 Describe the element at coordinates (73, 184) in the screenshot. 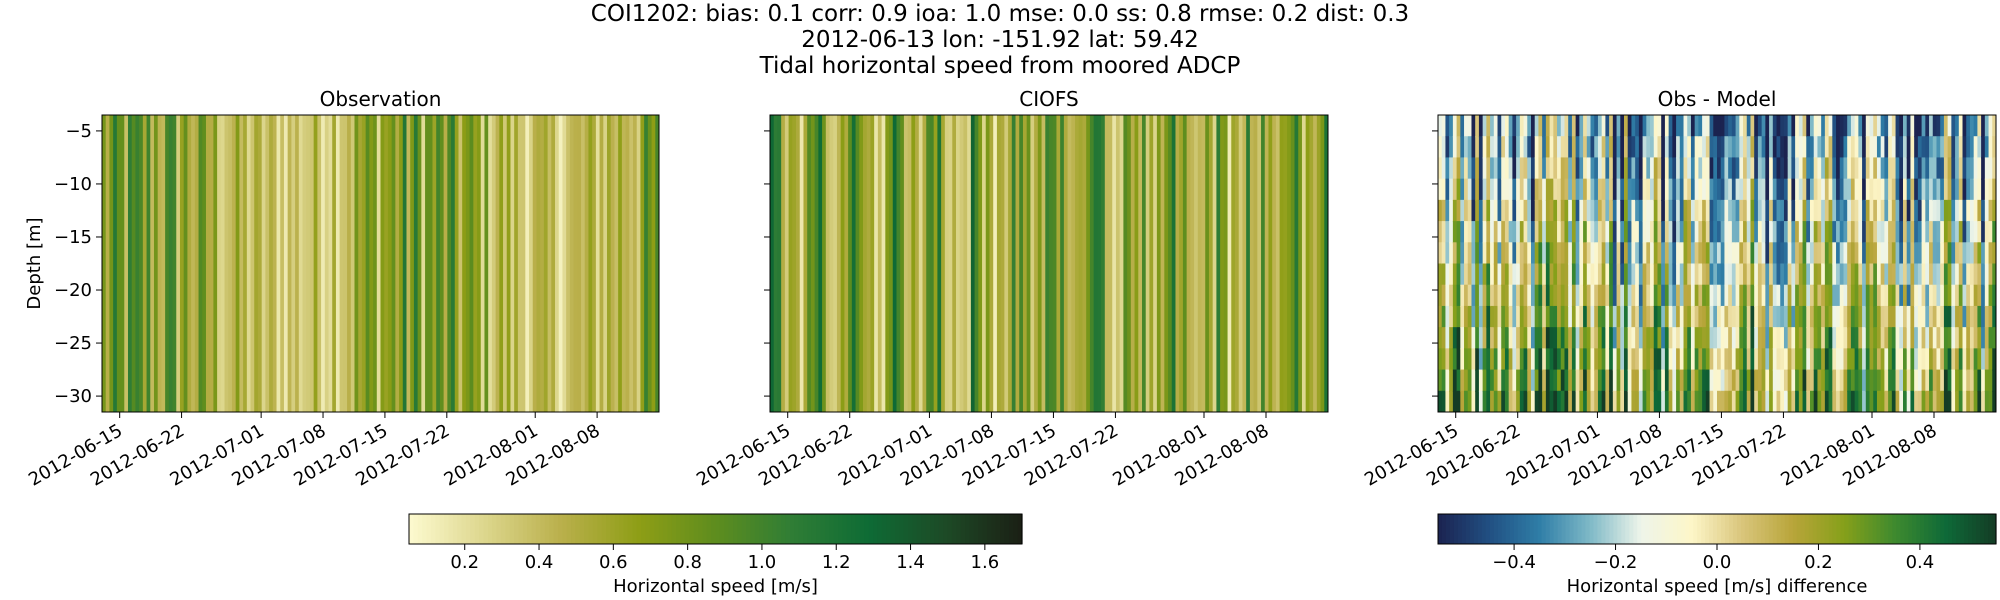

I see `y-tick-label: −10` at that location.